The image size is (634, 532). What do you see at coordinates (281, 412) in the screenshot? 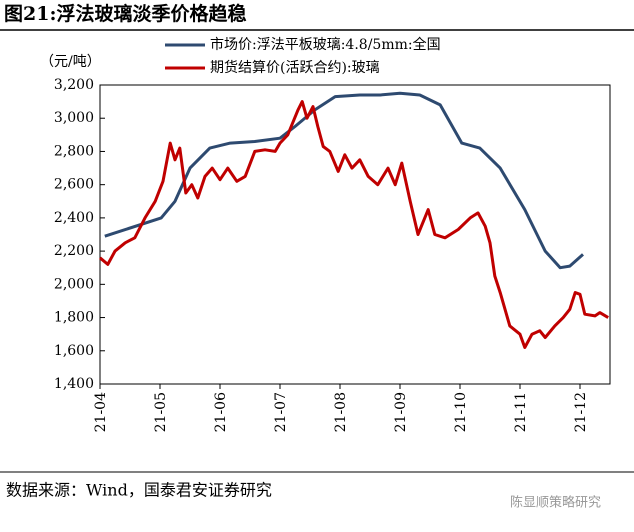
I see `x-tick-label: 21-07` at bounding box center [281, 412].